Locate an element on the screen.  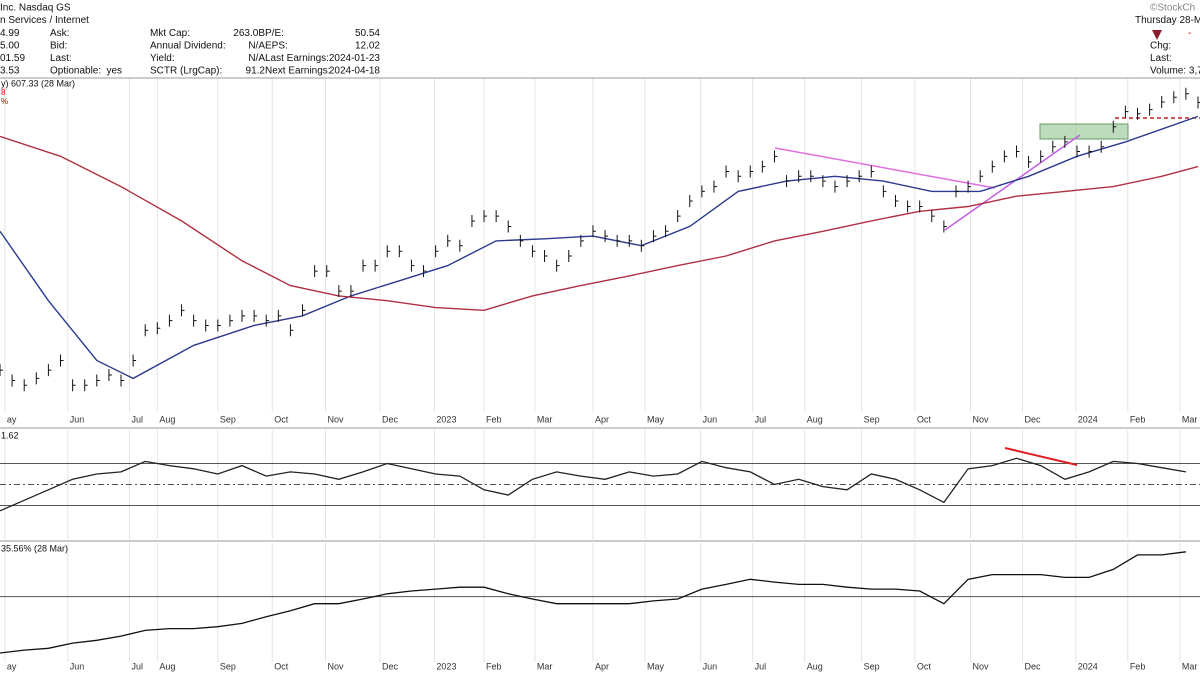
x-tick-label: Aug is located at coordinates (167, 666).